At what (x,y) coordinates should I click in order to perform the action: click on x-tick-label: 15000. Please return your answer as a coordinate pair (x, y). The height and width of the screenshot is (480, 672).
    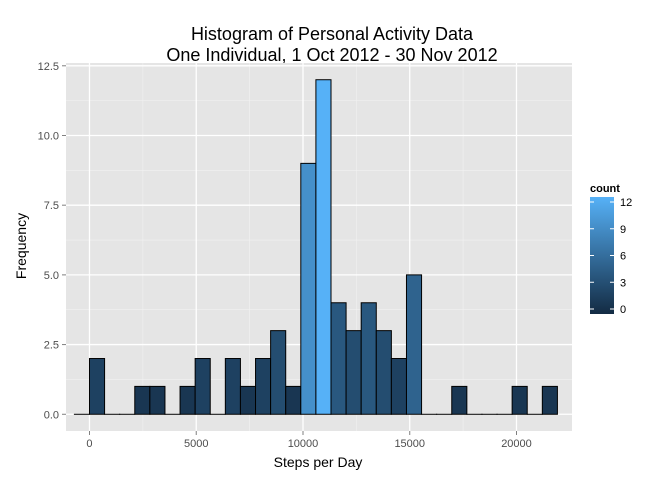
    Looking at the image, I should click on (409, 444).